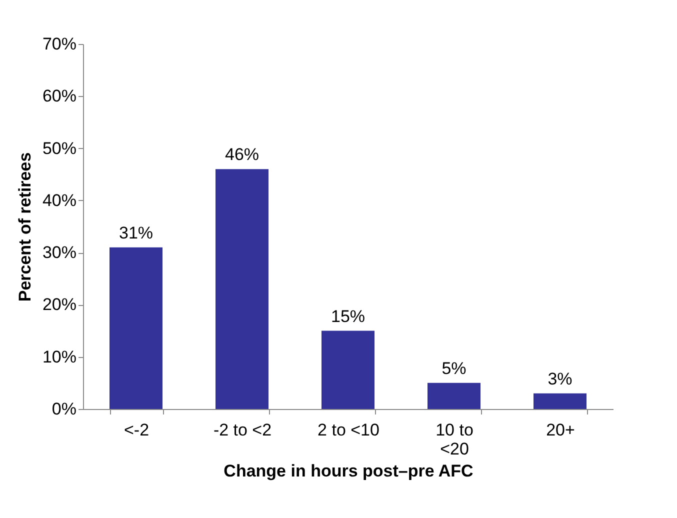  I want to click on data-label: 31%, so click(136, 232).